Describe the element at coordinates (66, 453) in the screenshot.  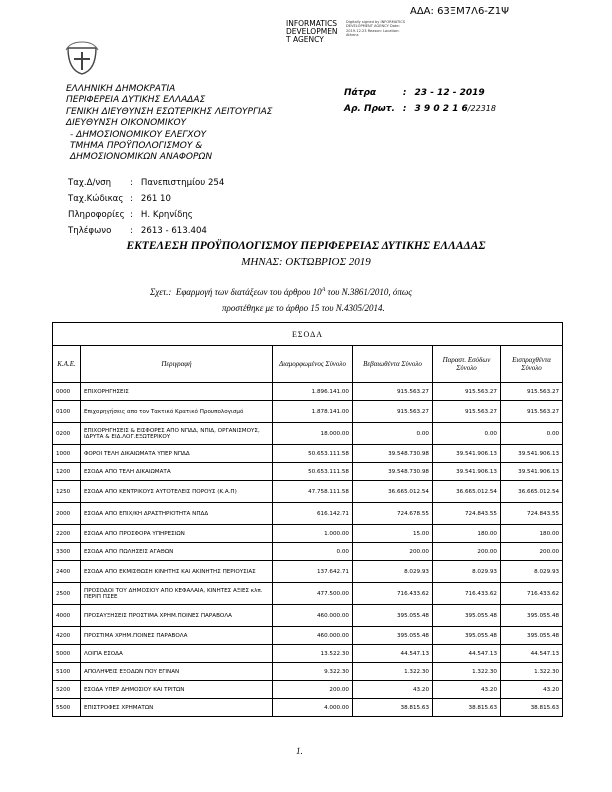
I see `code: 1000` at that location.